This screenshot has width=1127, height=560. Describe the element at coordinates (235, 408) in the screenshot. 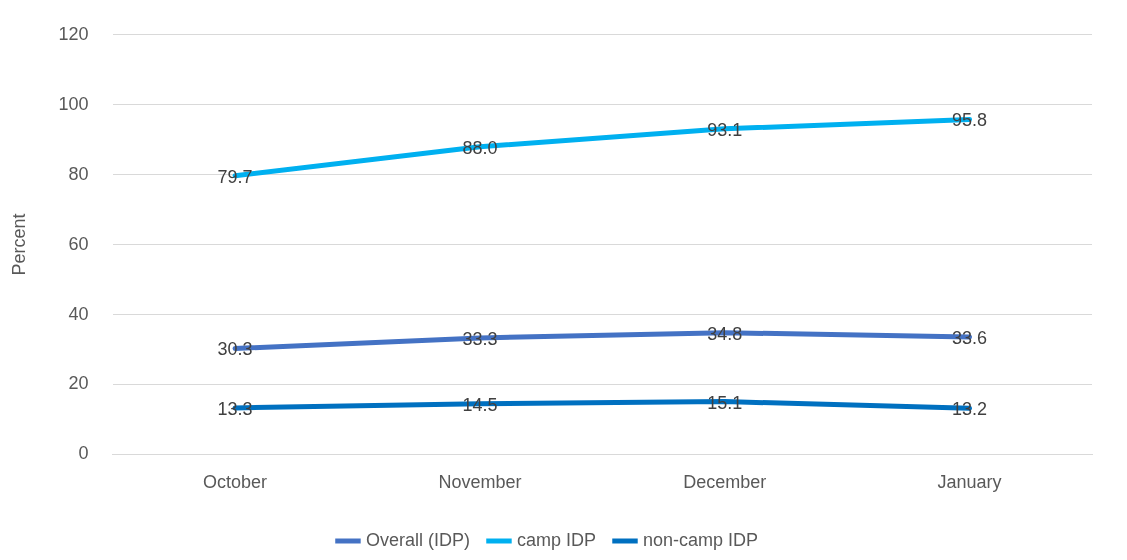

I see `text: 13.3` at that location.